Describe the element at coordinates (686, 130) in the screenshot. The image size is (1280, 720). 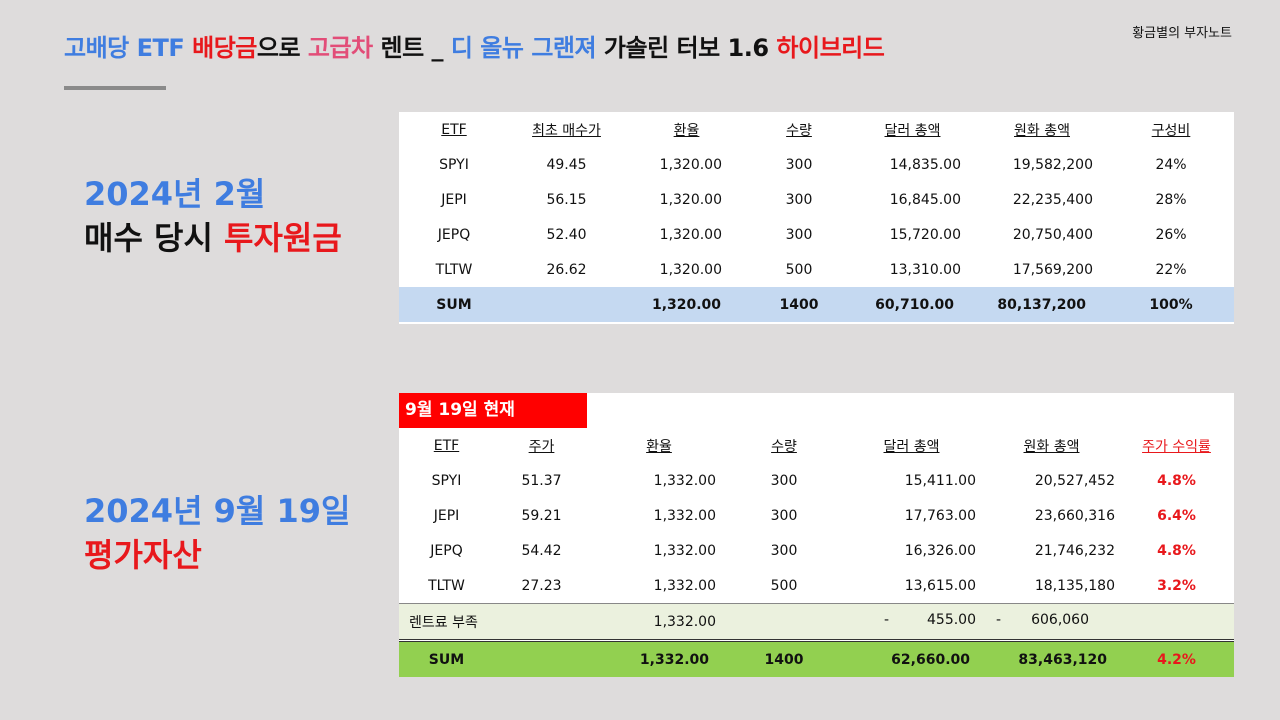
I see `header-fx-rate: 환율` at that location.